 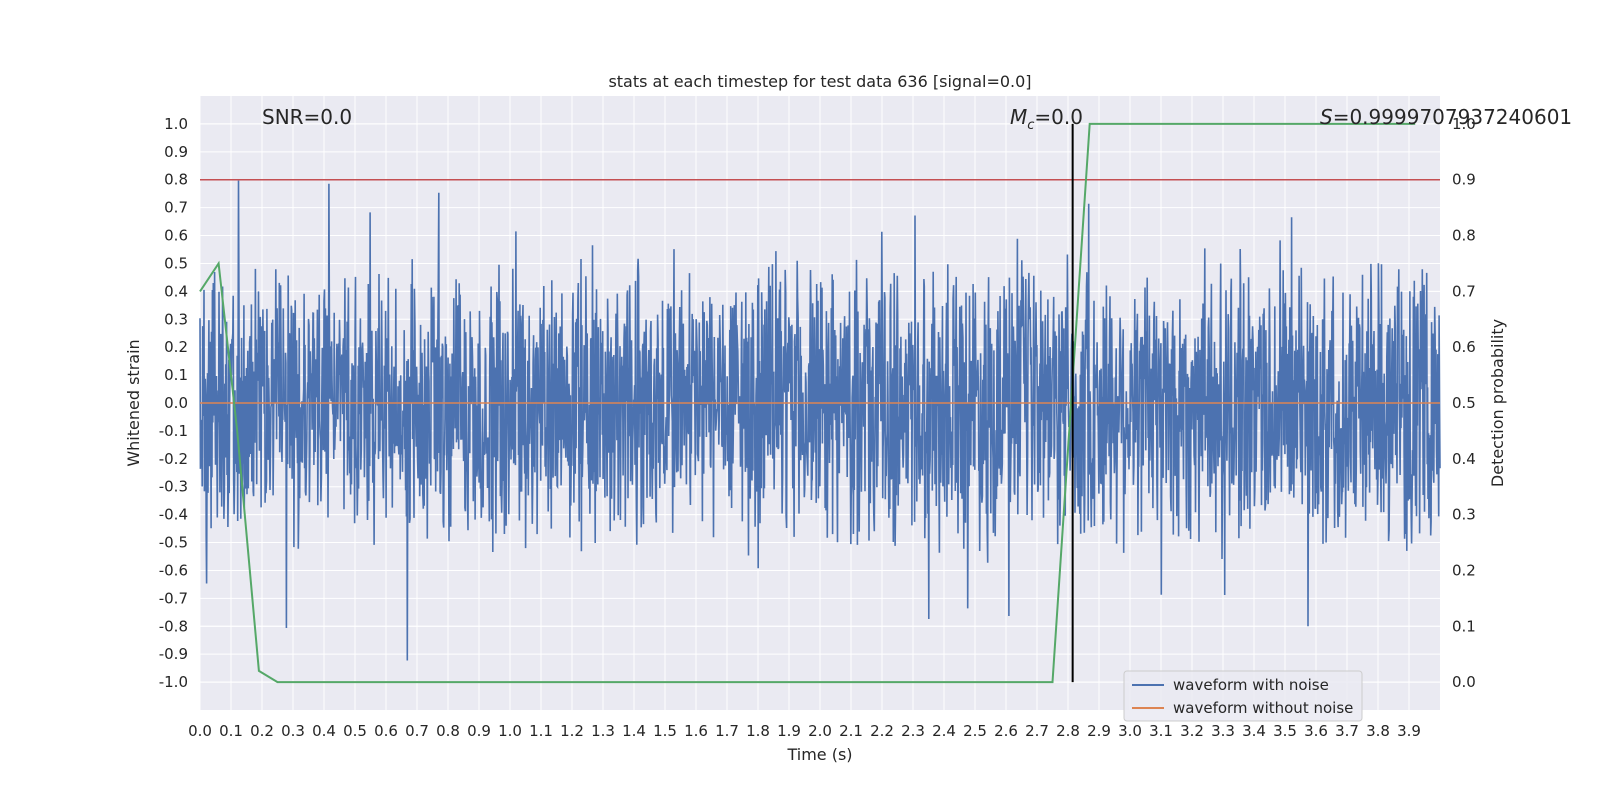 What do you see at coordinates (1037, 731) in the screenshot?
I see `x-tick-label: 2.7` at bounding box center [1037, 731].